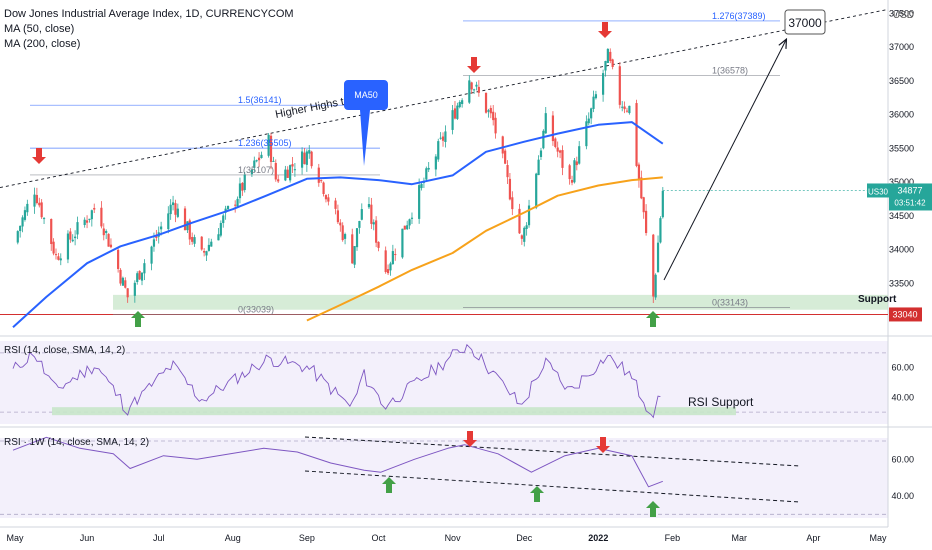 Image resolution: width=932 pixels, height=550 pixels. Describe the element at coordinates (484, 249) in the screenshot. I see `ma200-line` at that location.